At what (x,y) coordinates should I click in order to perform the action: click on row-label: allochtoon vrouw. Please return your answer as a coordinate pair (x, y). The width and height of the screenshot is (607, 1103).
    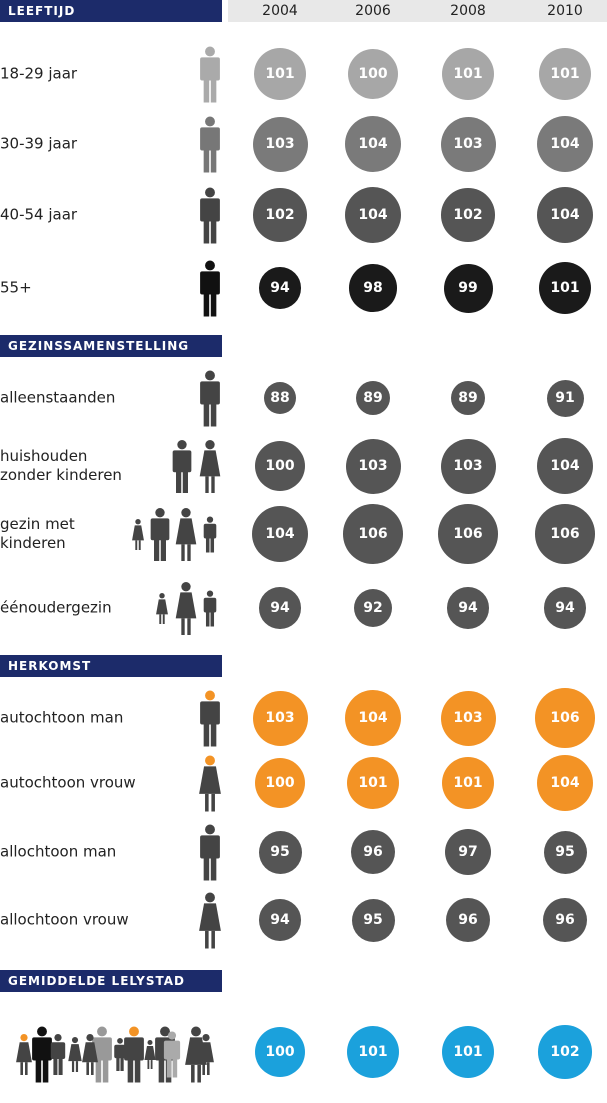
    Looking at the image, I should click on (64, 920).